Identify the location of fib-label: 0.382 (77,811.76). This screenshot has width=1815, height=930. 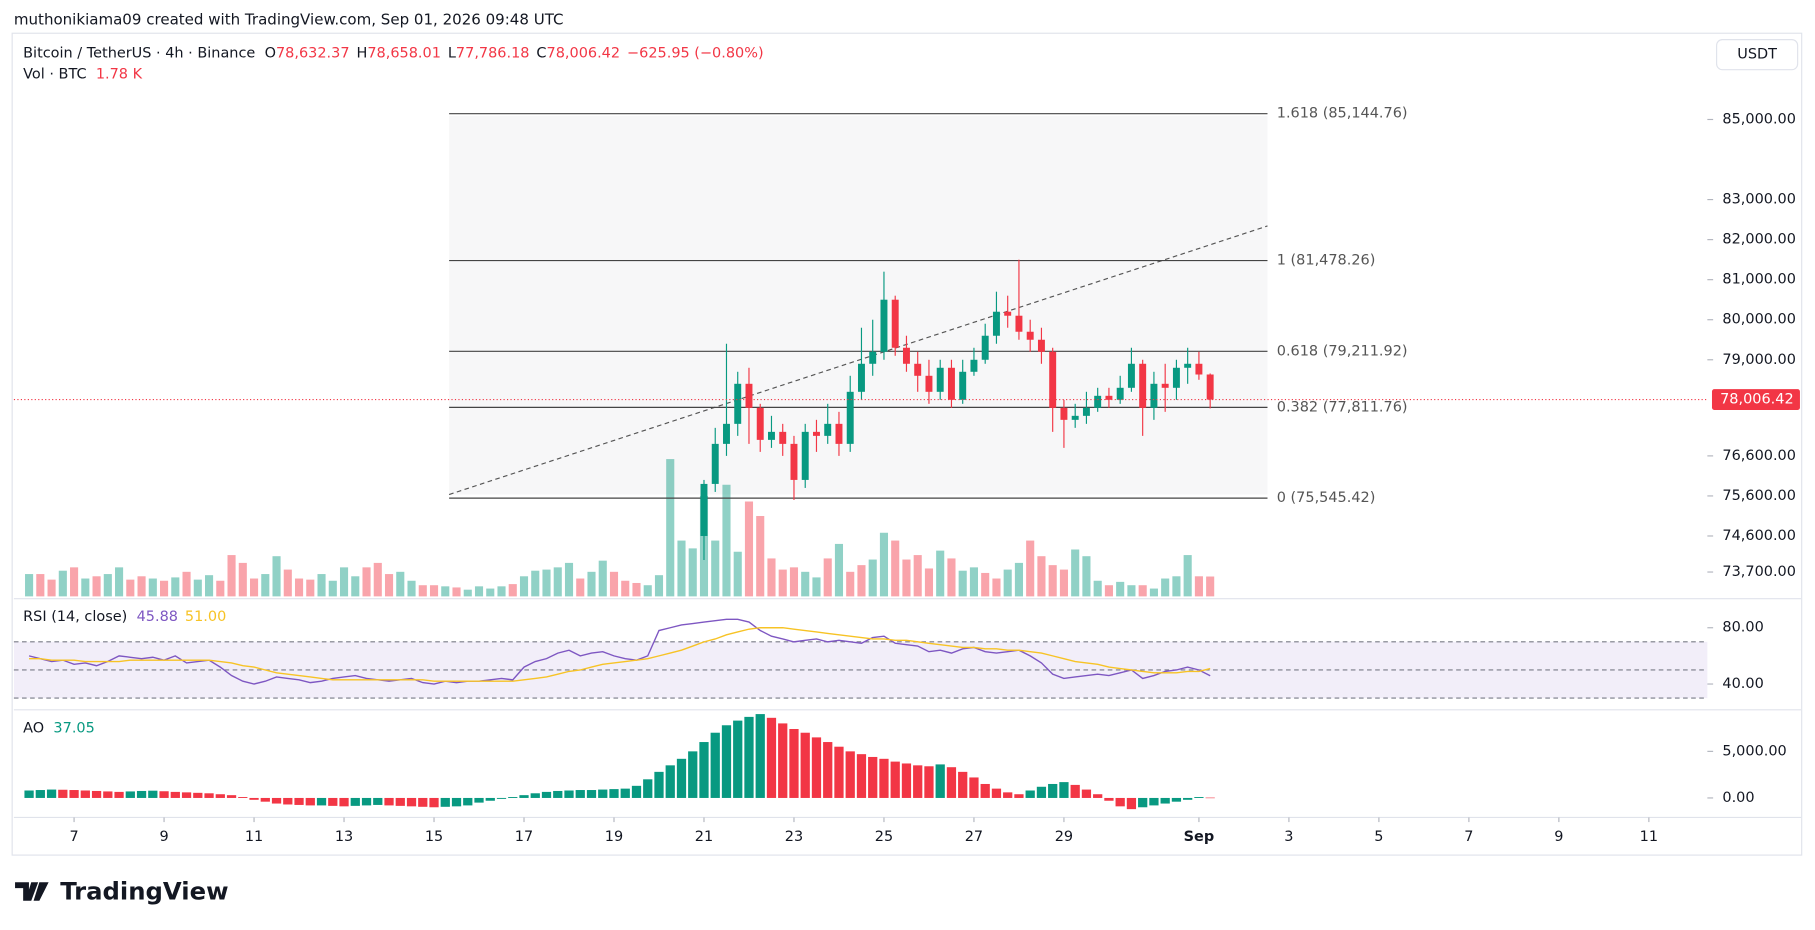
(1342, 407).